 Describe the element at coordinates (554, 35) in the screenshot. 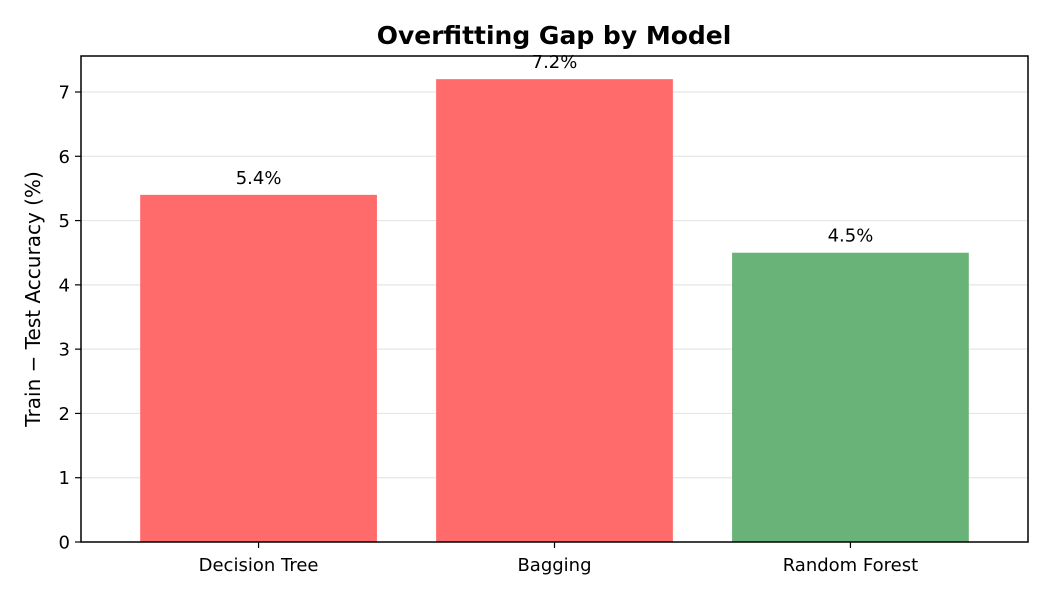

I see `chart-title: Overfitting Gap by Model` at that location.